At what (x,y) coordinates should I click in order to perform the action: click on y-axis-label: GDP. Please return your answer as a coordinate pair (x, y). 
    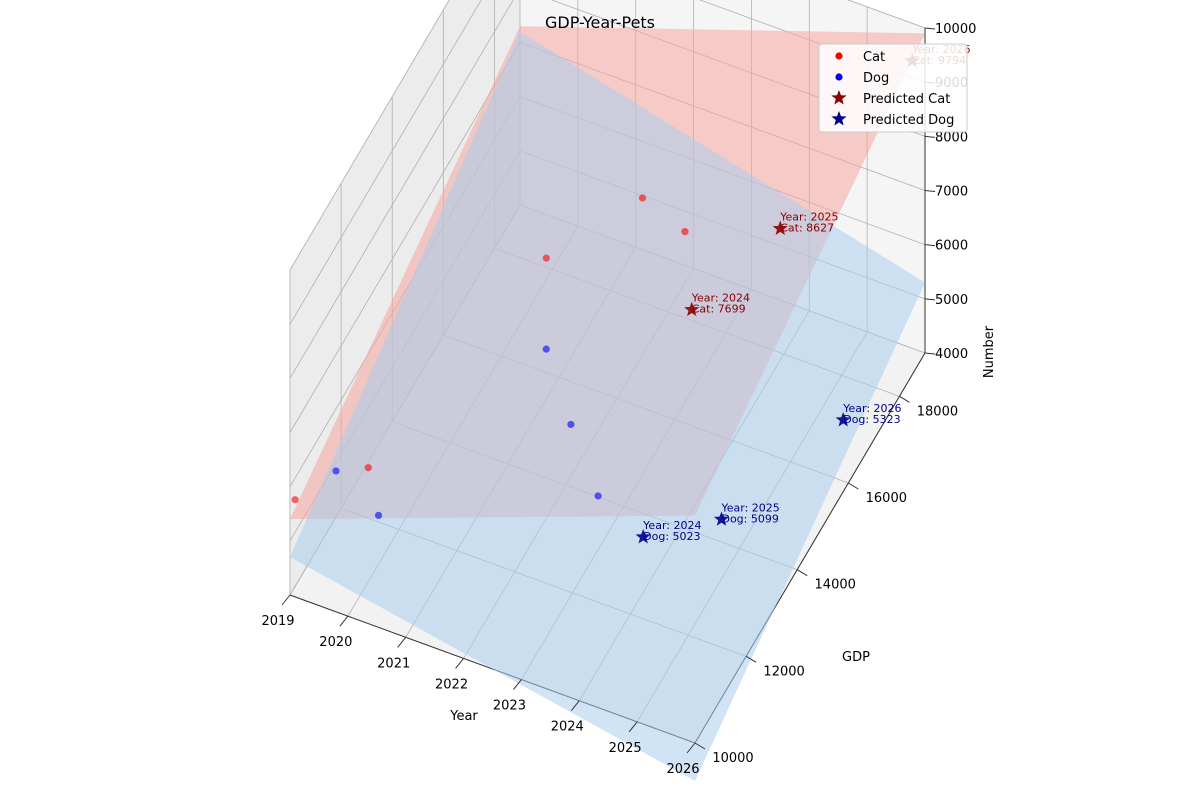
    Looking at the image, I should click on (856, 657).